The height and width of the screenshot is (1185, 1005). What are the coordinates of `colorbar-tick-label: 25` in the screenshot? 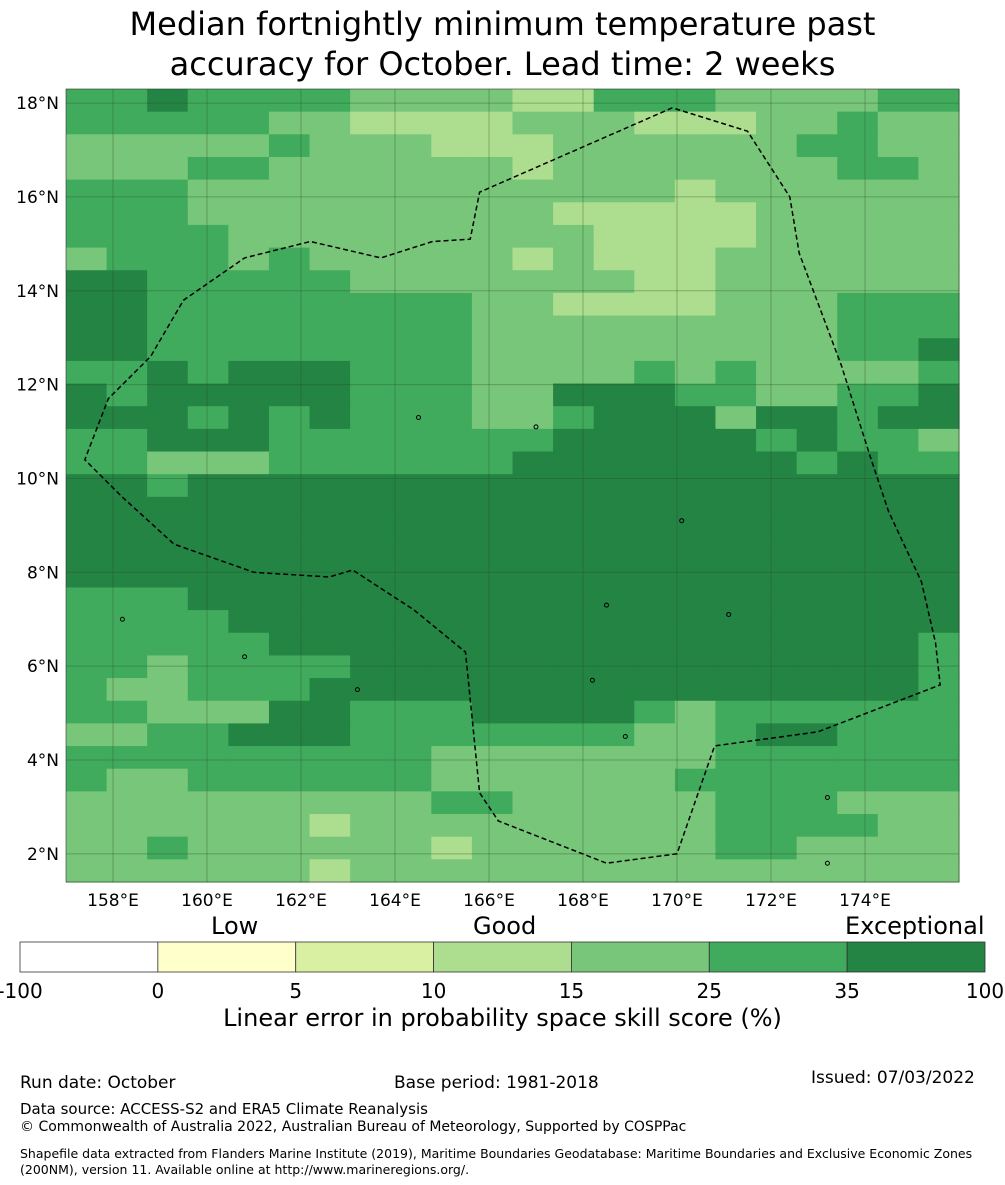 It's located at (709, 991).